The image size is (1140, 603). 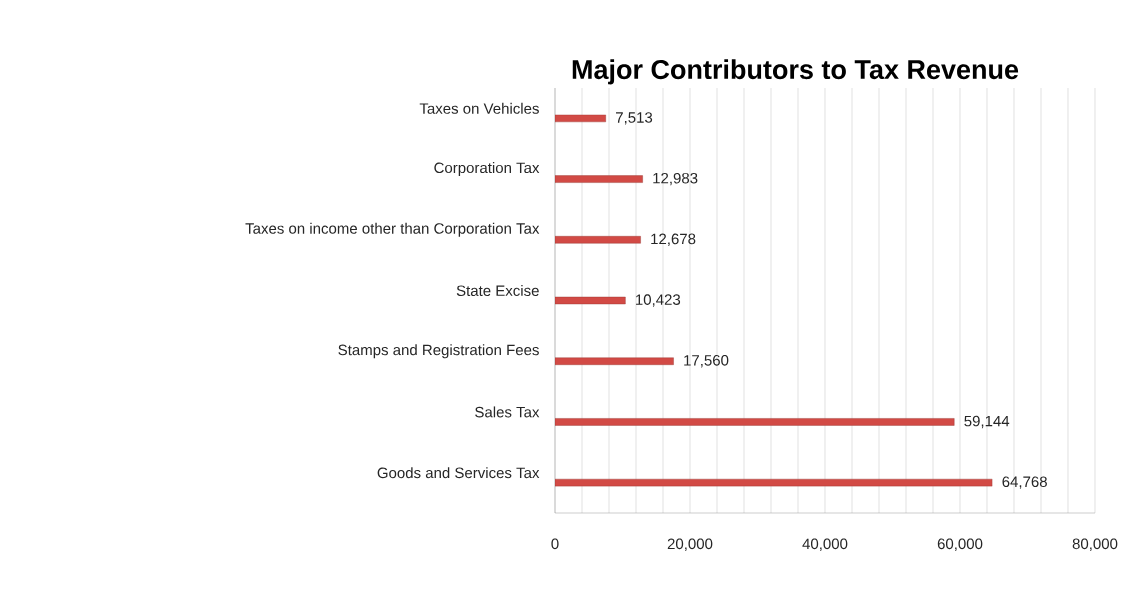 What do you see at coordinates (497, 291) in the screenshot?
I see `y-tick-label: State Excise` at bounding box center [497, 291].